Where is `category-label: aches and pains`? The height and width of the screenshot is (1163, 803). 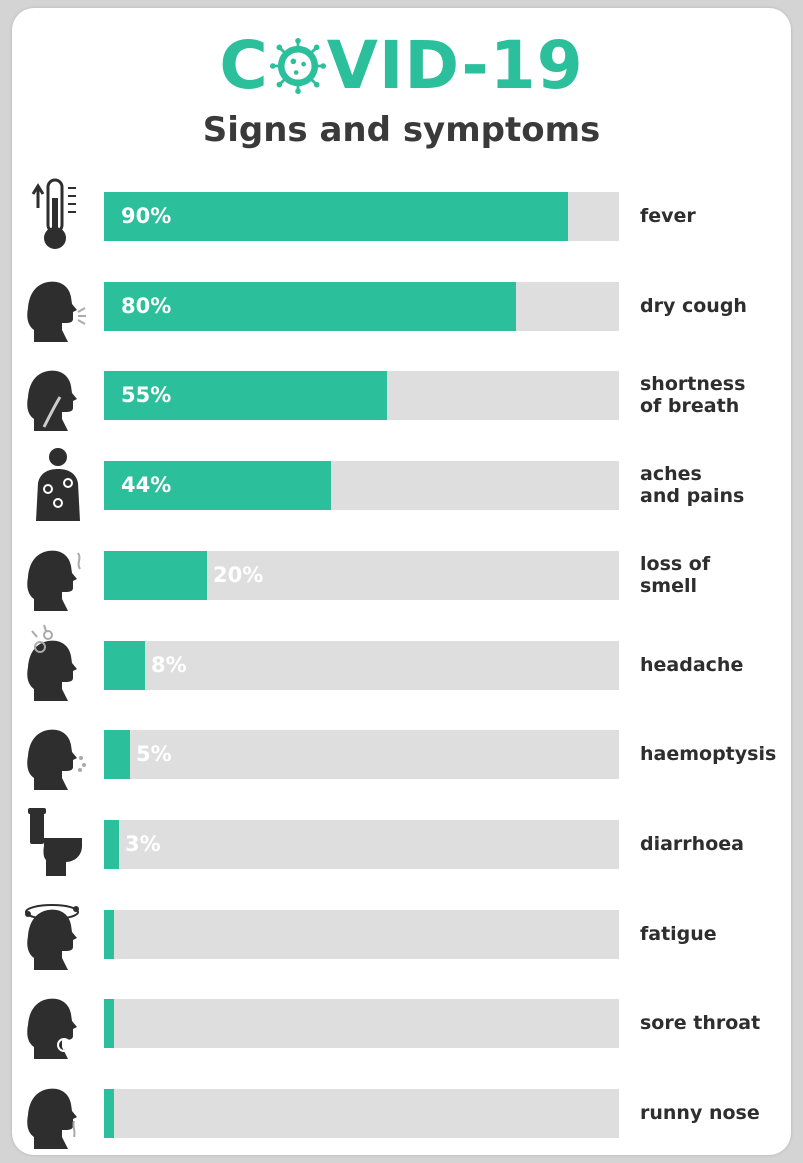
category-label: aches and pains is located at coordinates (715, 485).